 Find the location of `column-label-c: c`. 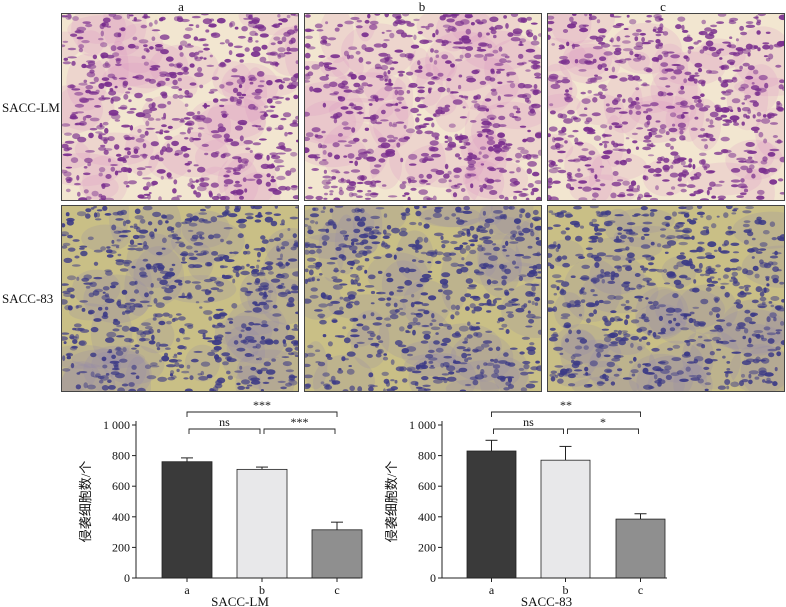

column-label-c: c is located at coordinates (663, 7).